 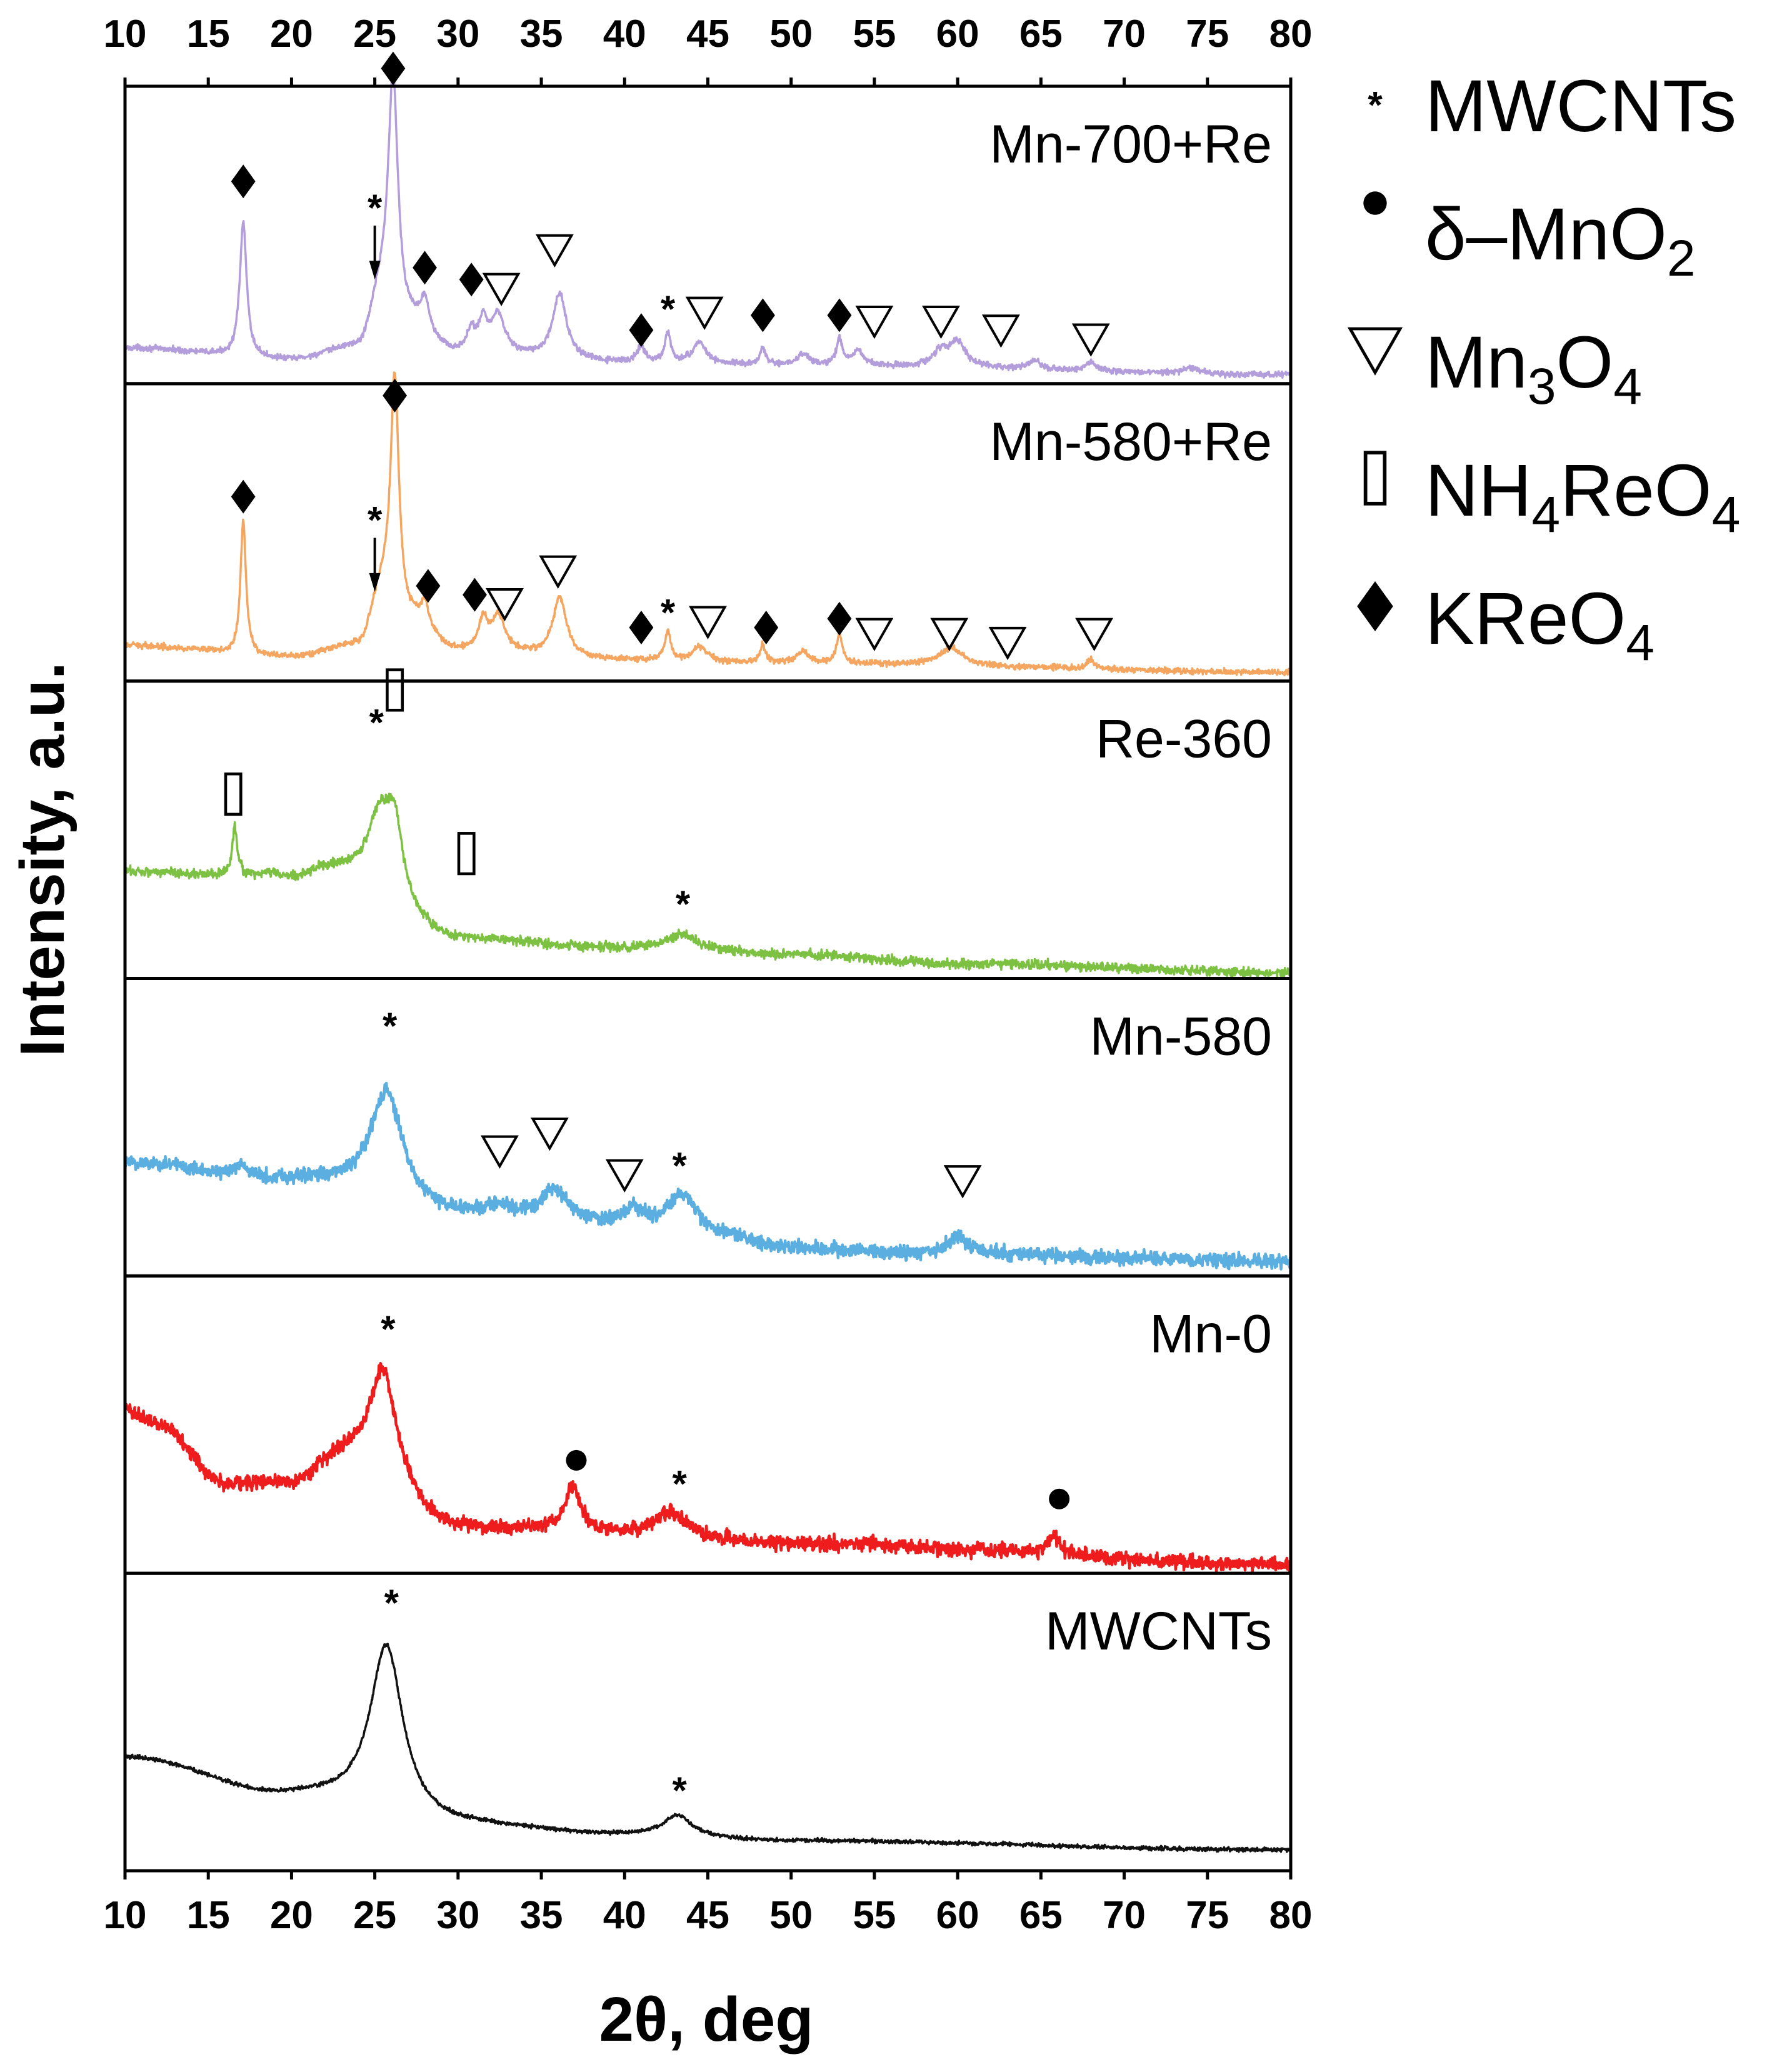 What do you see at coordinates (375, 34) in the screenshot?
I see `x-tick-label-top: 25` at bounding box center [375, 34].